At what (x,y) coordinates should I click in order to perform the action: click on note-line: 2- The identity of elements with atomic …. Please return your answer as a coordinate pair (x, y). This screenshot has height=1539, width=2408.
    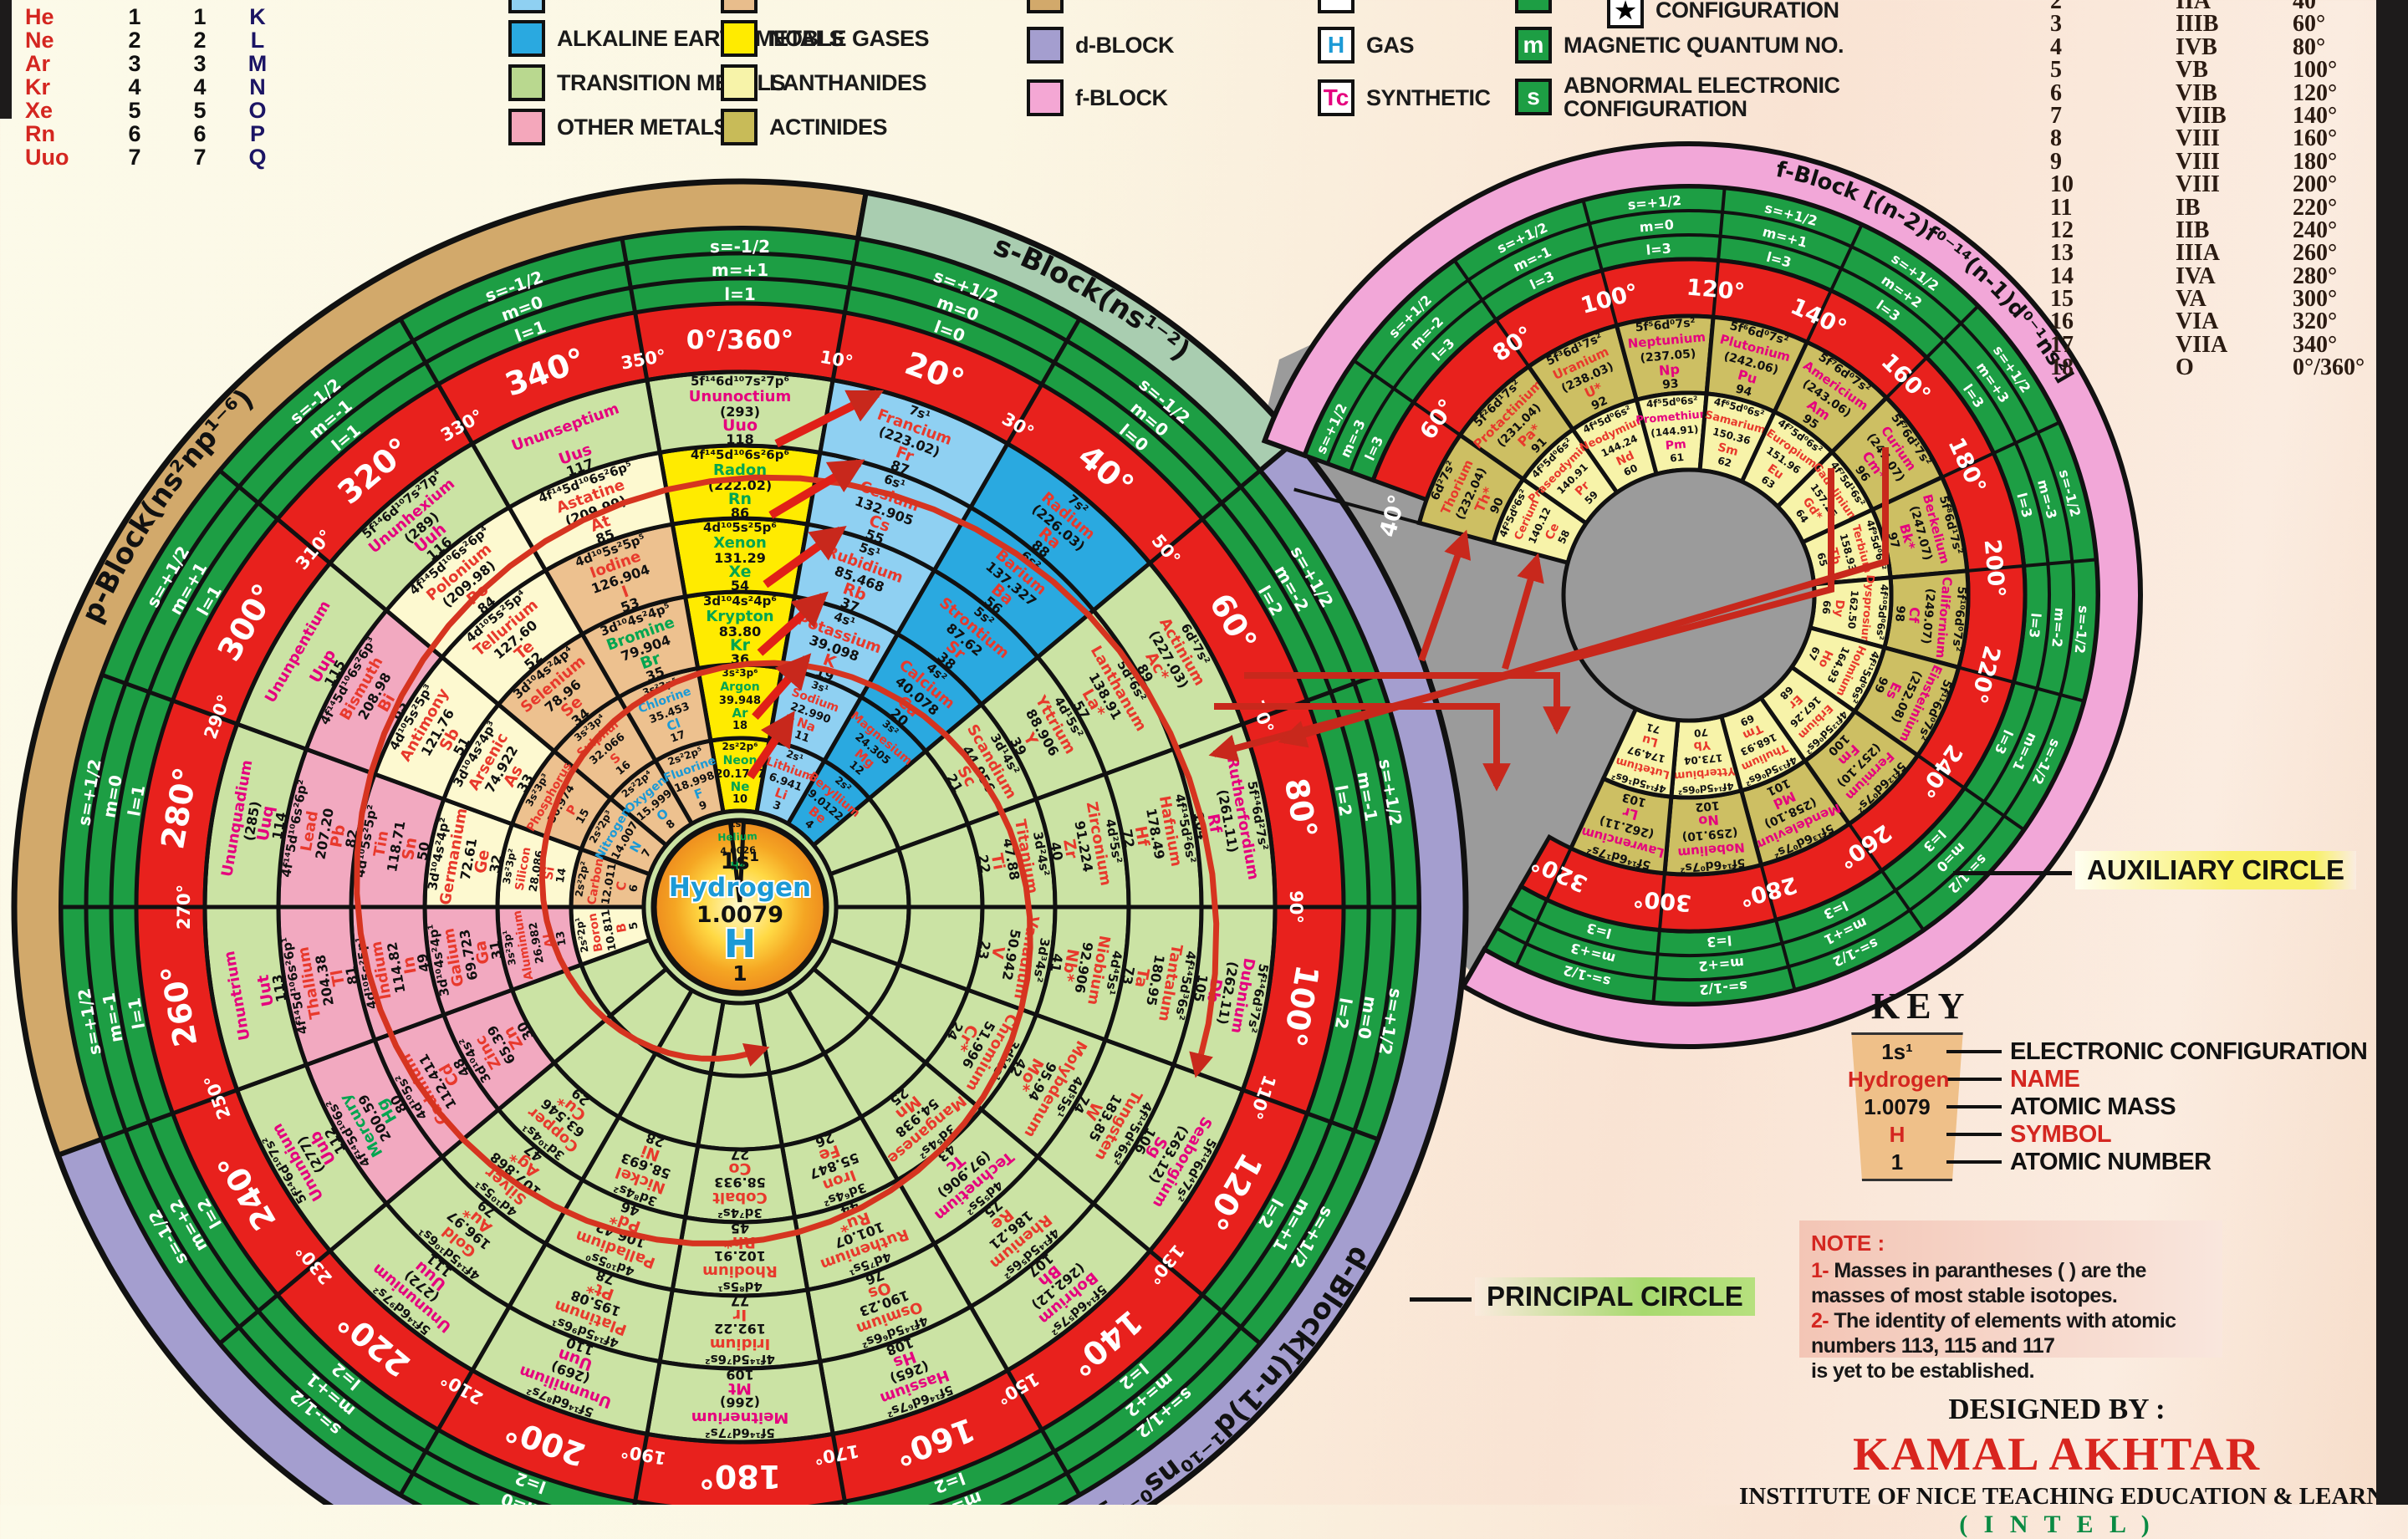
    Looking at the image, I should click on (1993, 1333).